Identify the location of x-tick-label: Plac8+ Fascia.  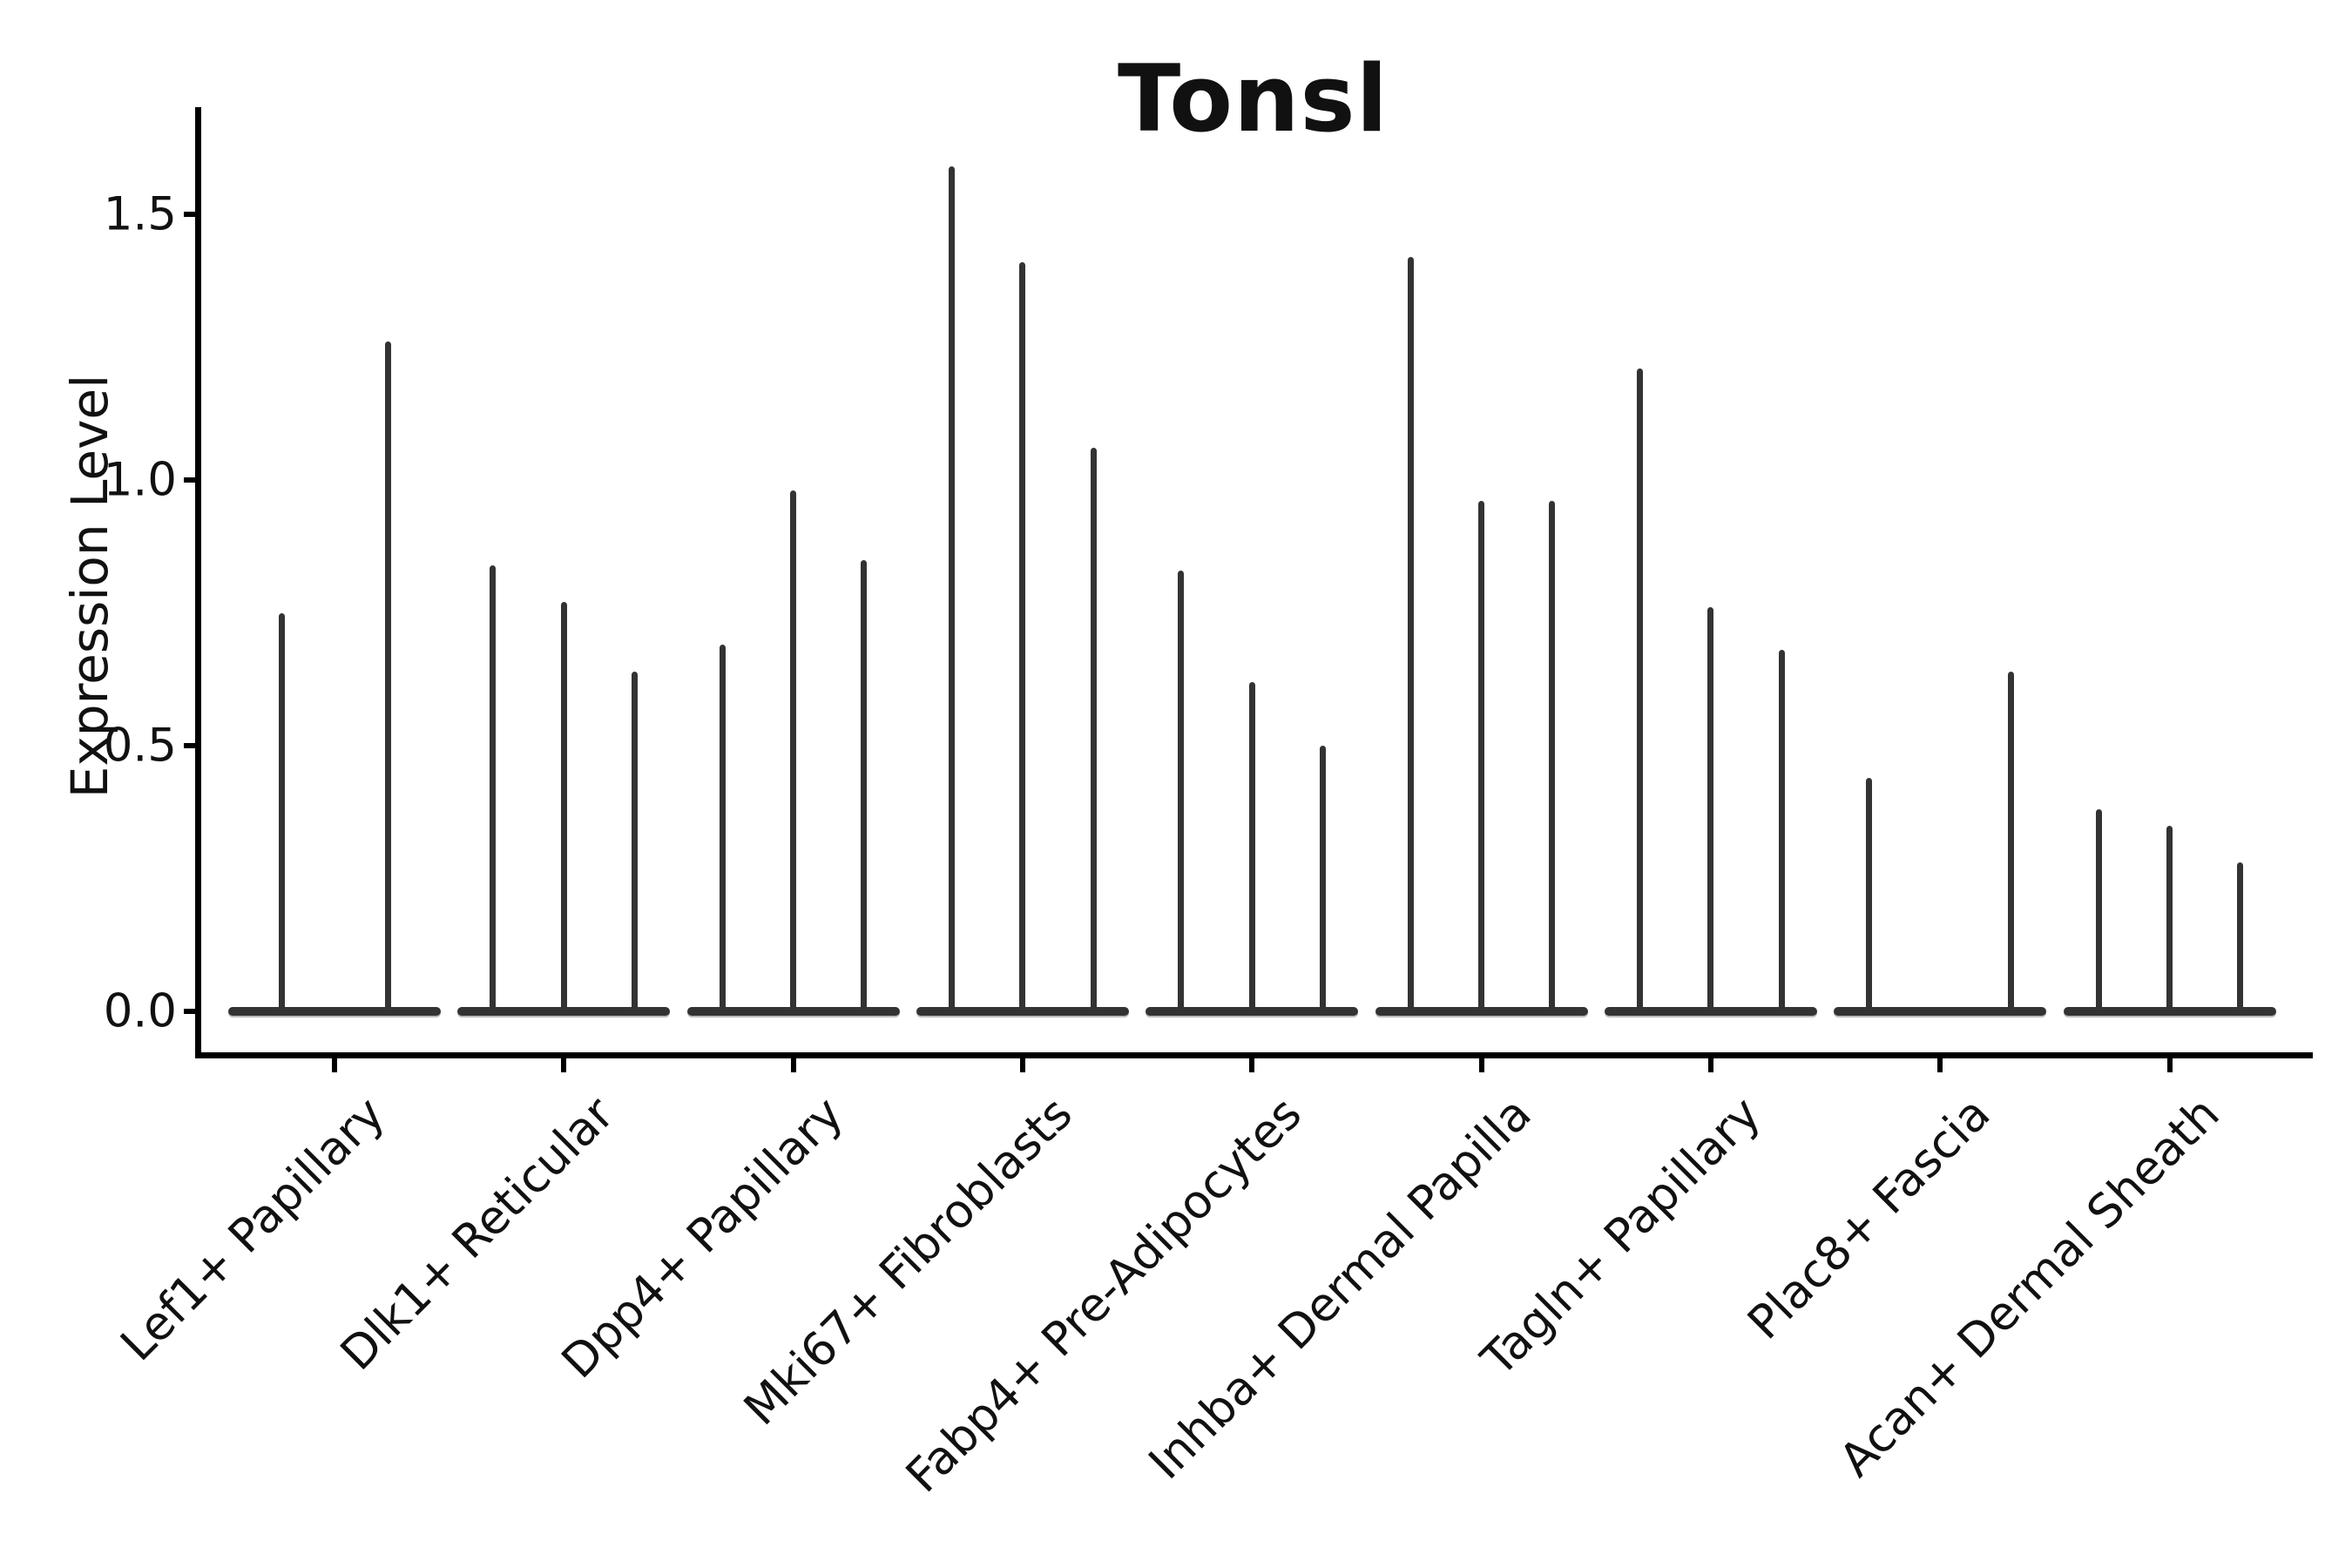
(1869, 1218).